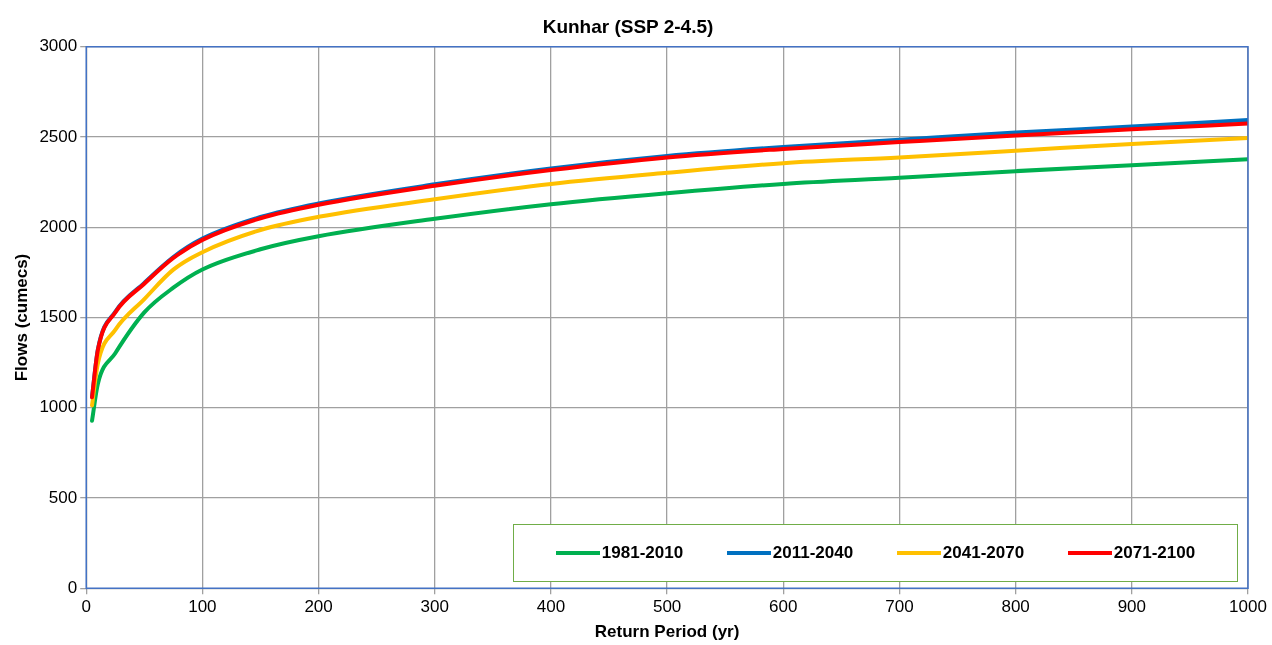 The width and height of the screenshot is (1272, 645). What do you see at coordinates (58, 407) in the screenshot?
I see `y-tick-label: 1000` at bounding box center [58, 407].